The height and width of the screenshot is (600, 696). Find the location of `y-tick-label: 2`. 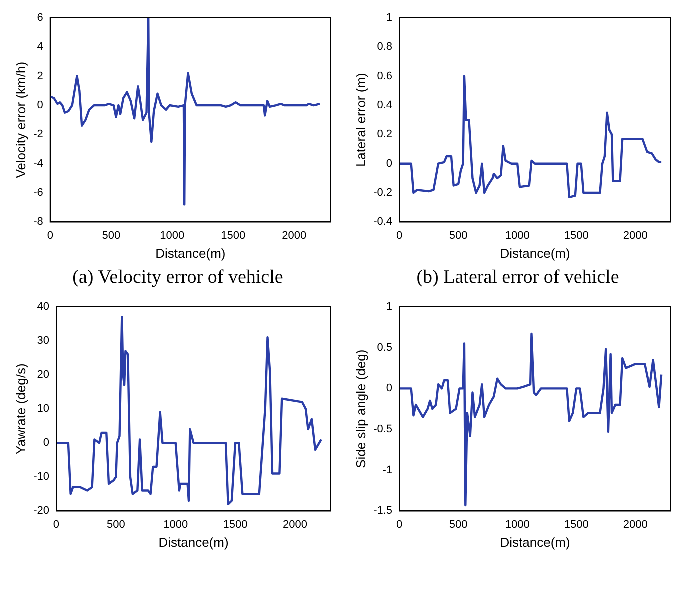

y-tick-label: 2 is located at coordinates (40, 76).